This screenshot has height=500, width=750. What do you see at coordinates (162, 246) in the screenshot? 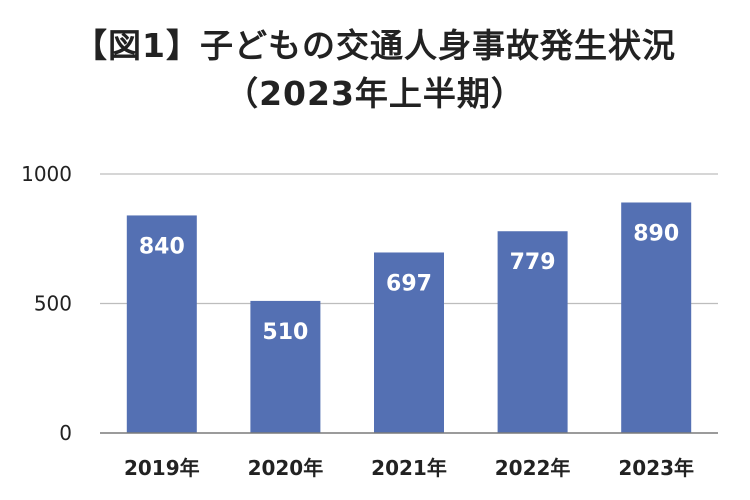
I see `data-label: 840` at bounding box center [162, 246].